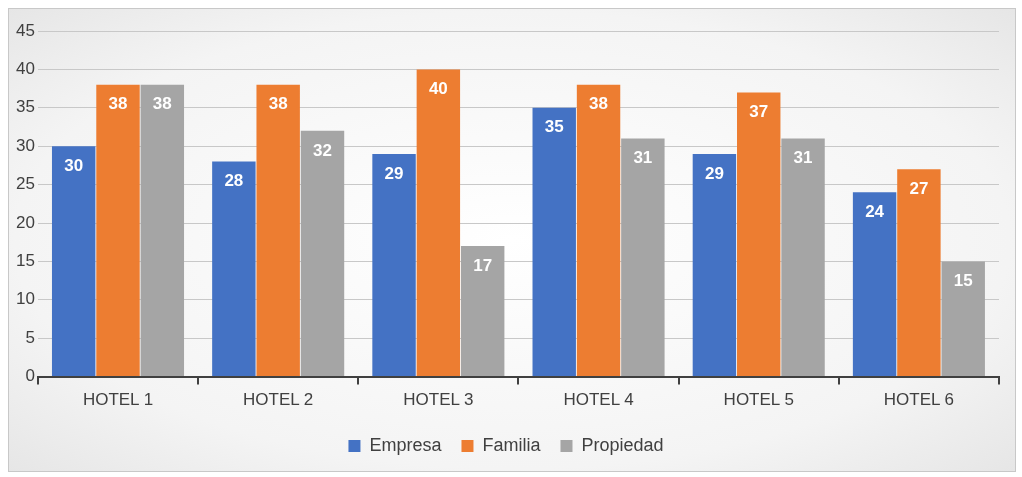 The height and width of the screenshot is (477, 1022). What do you see at coordinates (963, 281) in the screenshot?
I see `data-label: 15` at bounding box center [963, 281].